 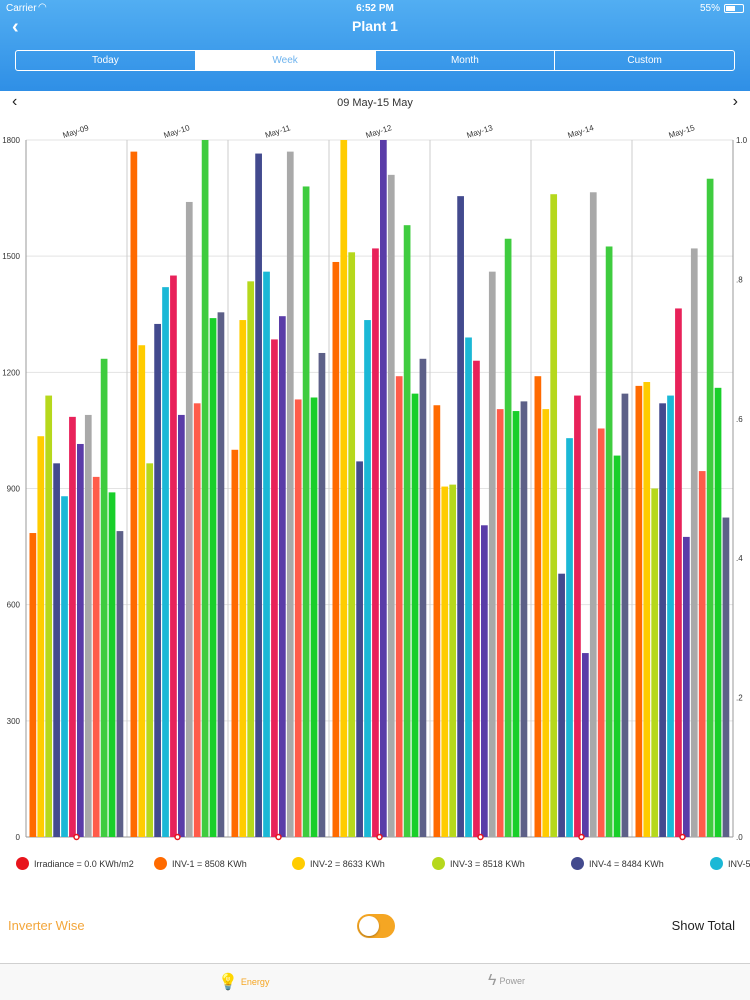 What do you see at coordinates (106, 60) in the screenshot?
I see `tab-today: Today` at bounding box center [106, 60].